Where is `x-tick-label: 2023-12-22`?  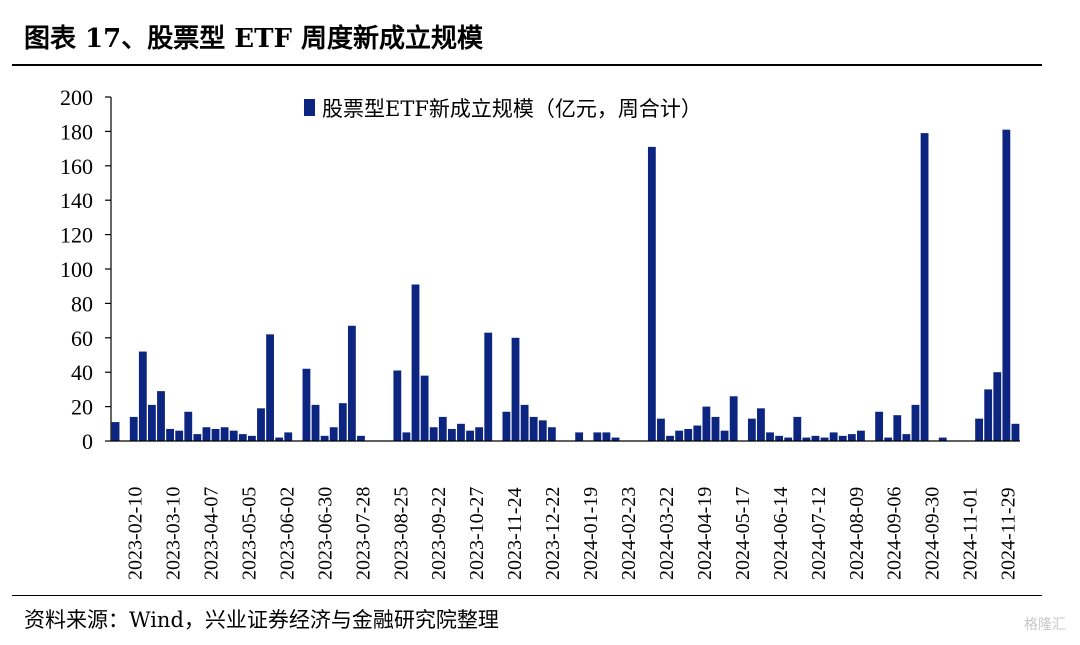 x-tick-label: 2023-12-22 is located at coordinates (553, 533).